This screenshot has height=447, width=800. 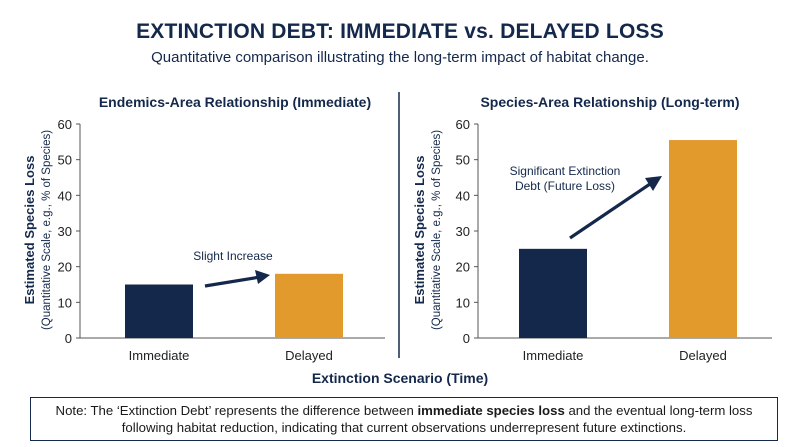 What do you see at coordinates (309, 305) in the screenshot?
I see `left-bar-delayed` at bounding box center [309, 305].